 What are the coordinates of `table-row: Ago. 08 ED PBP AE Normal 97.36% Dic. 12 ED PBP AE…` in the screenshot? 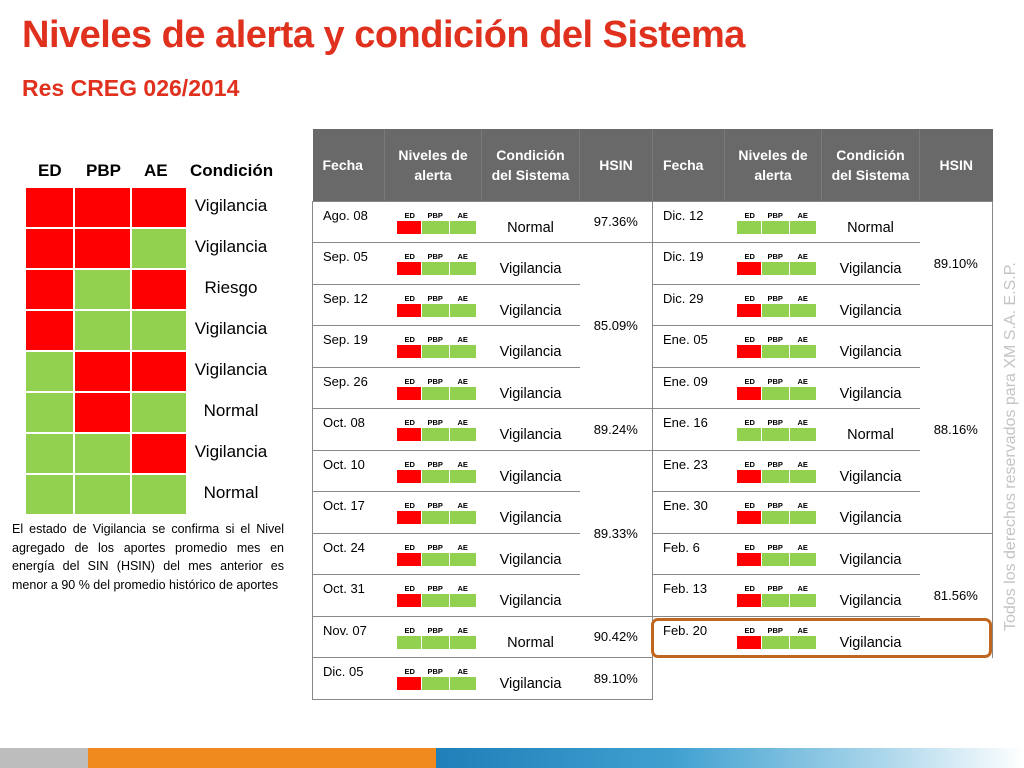 It's located at (652, 263).